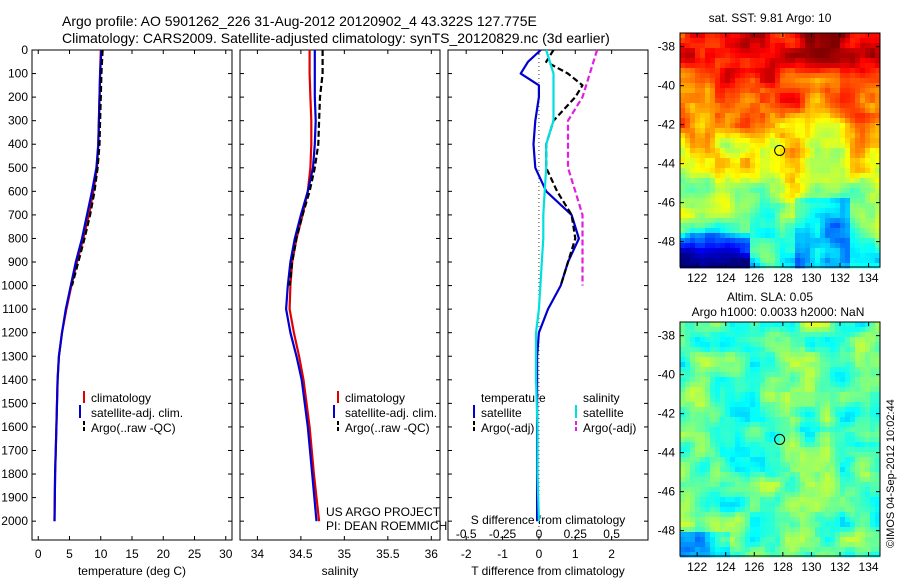 The height and width of the screenshot is (580, 900). What do you see at coordinates (195, 554) in the screenshot?
I see `x-tick-label: 25` at bounding box center [195, 554].